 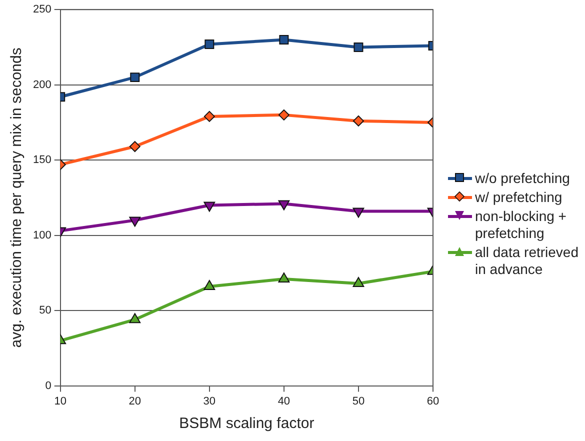 What do you see at coordinates (45, 310) in the screenshot?
I see `y-tick-label: 50` at bounding box center [45, 310].